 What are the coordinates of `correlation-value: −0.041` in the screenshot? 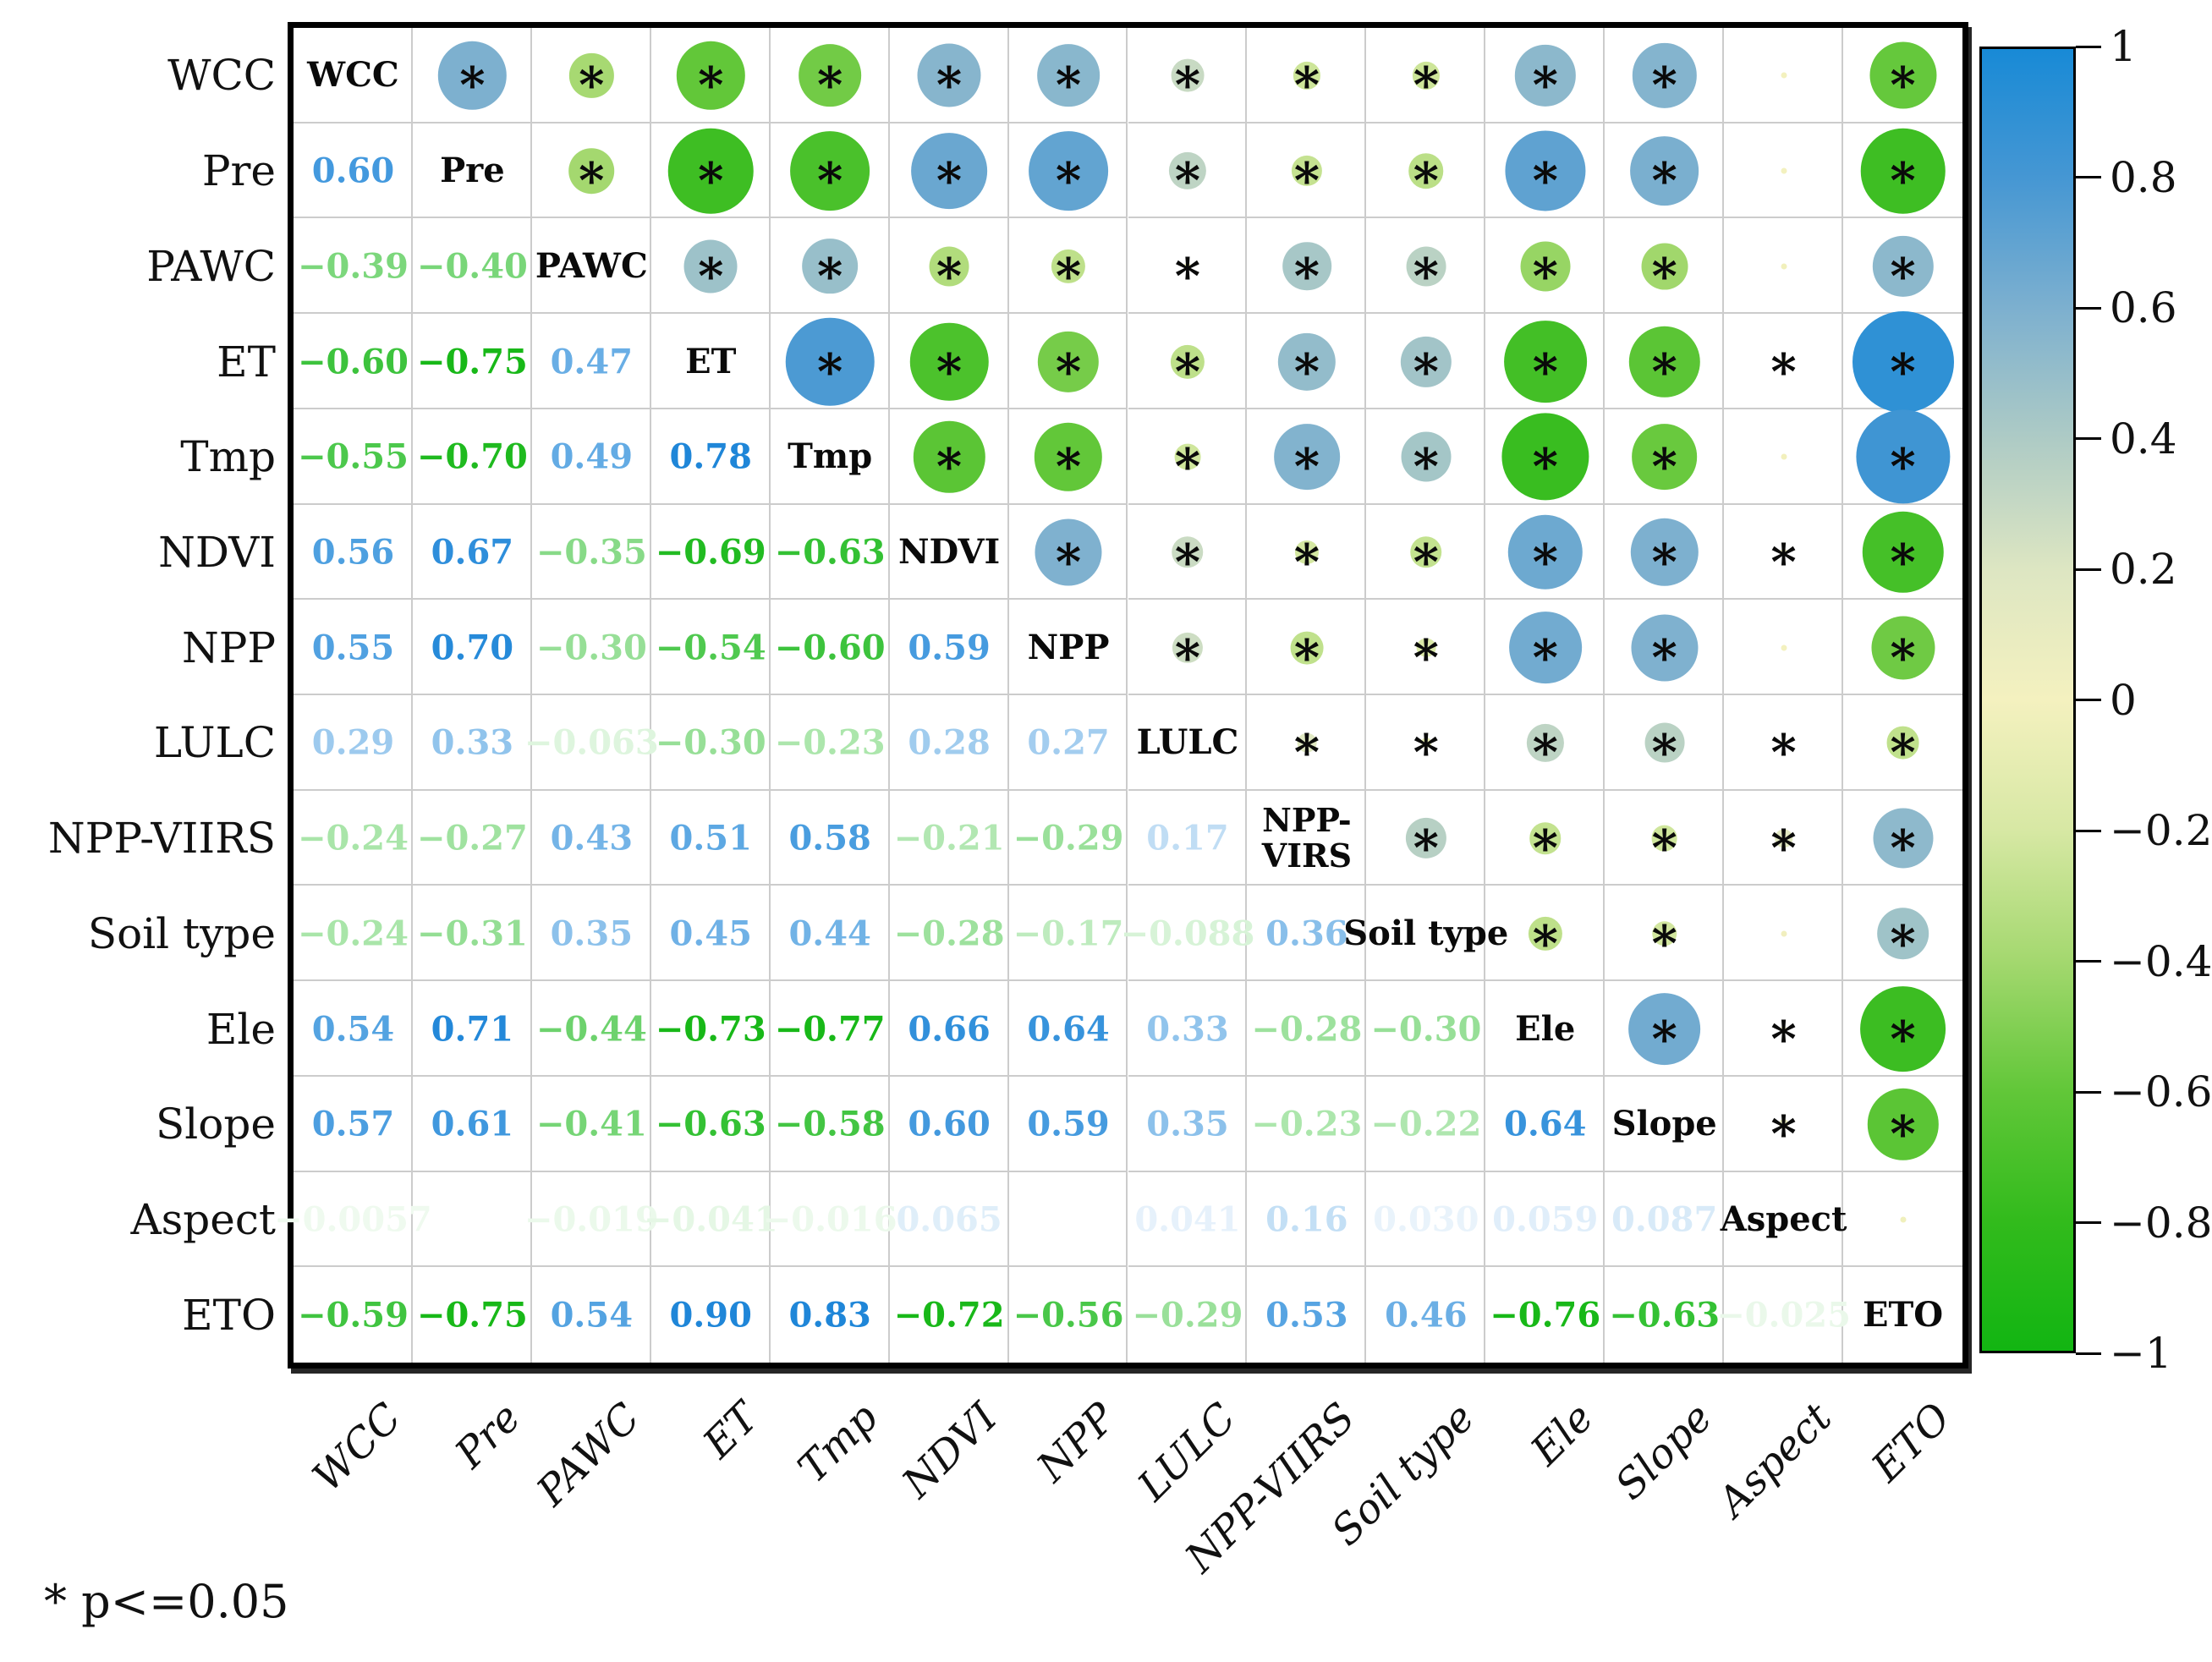 It's located at (710, 1219).